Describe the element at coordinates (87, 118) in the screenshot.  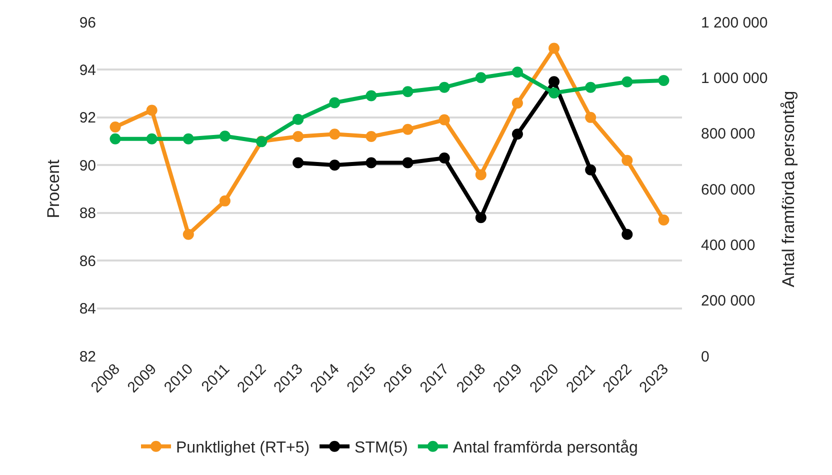
I see `y-tick-label: 92` at that location.